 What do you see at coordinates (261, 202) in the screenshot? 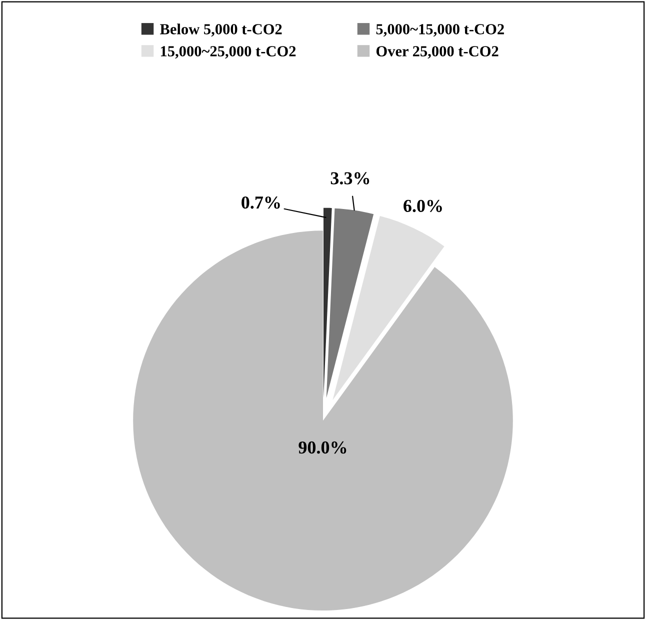
I see `data-label: 0.7%` at bounding box center [261, 202].